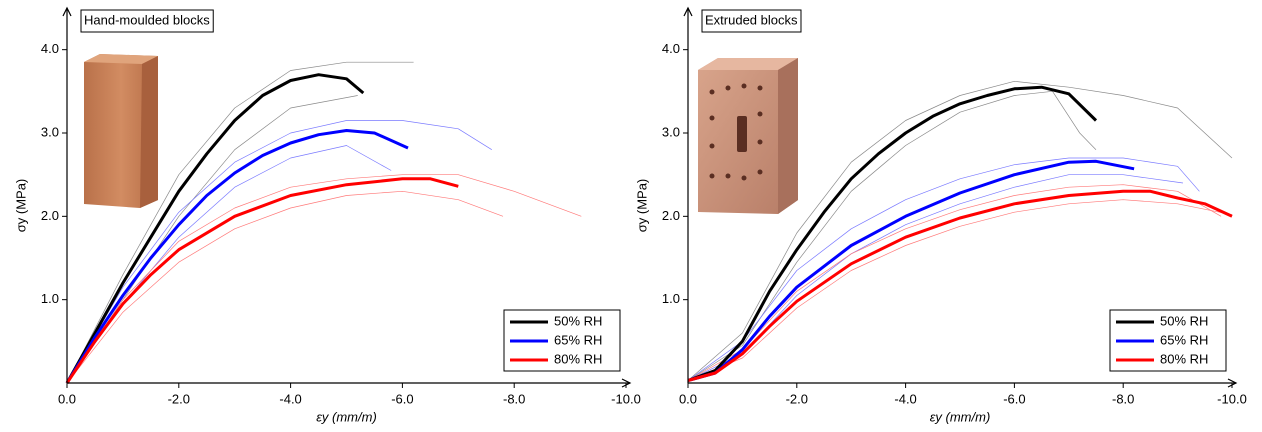  What do you see at coordinates (121, 131) in the screenshot?
I see `brick-photo` at bounding box center [121, 131].